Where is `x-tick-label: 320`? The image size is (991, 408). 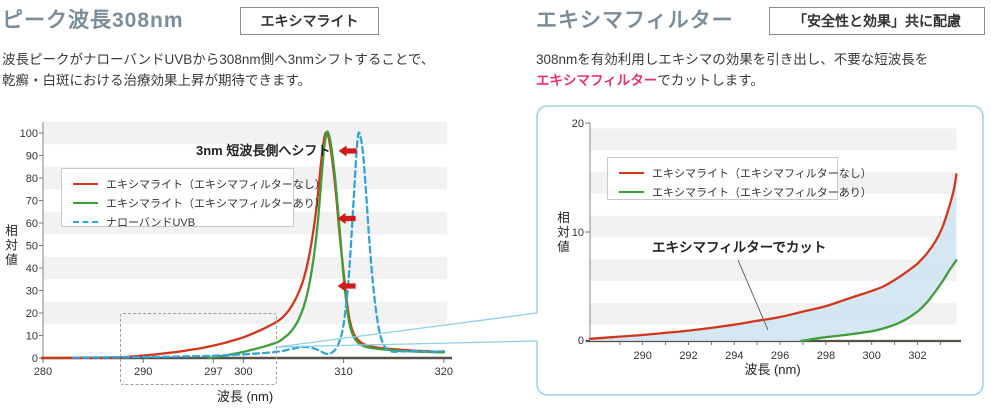
x-tick-label: 320 is located at coordinates (444, 372).